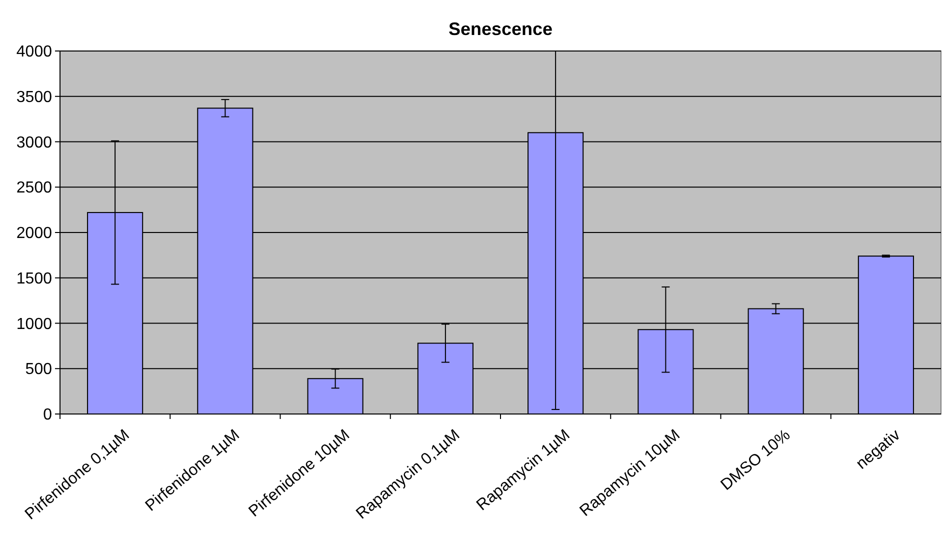 This screenshot has width=943, height=556. Describe the element at coordinates (500, 29) in the screenshot. I see `chart-title: Senescence` at that location.